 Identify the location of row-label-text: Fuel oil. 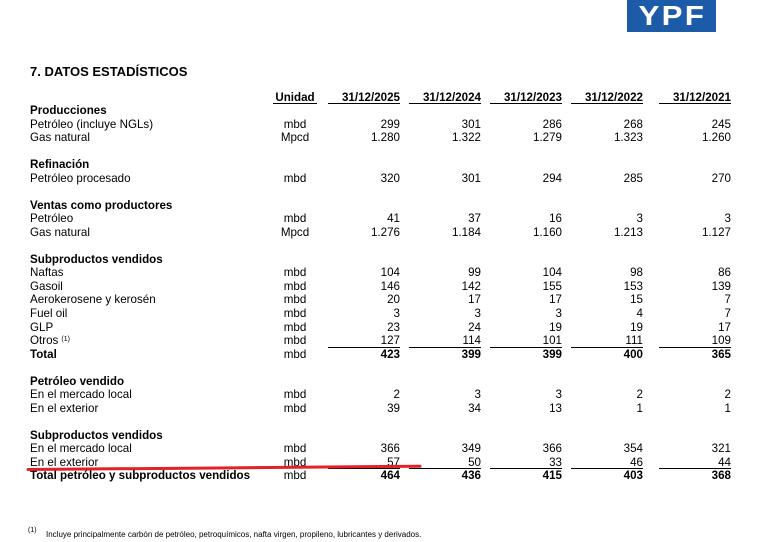
(49, 313).